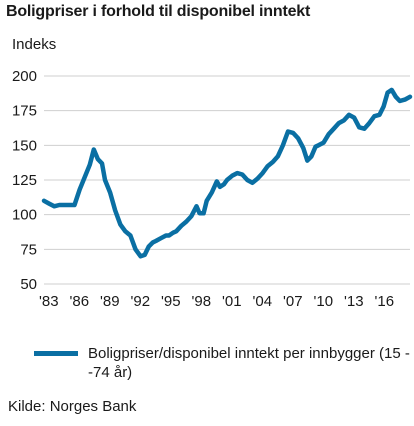 The image size is (414, 426). Describe the element at coordinates (385, 301) in the screenshot. I see `x-tick-label: '16` at that location.